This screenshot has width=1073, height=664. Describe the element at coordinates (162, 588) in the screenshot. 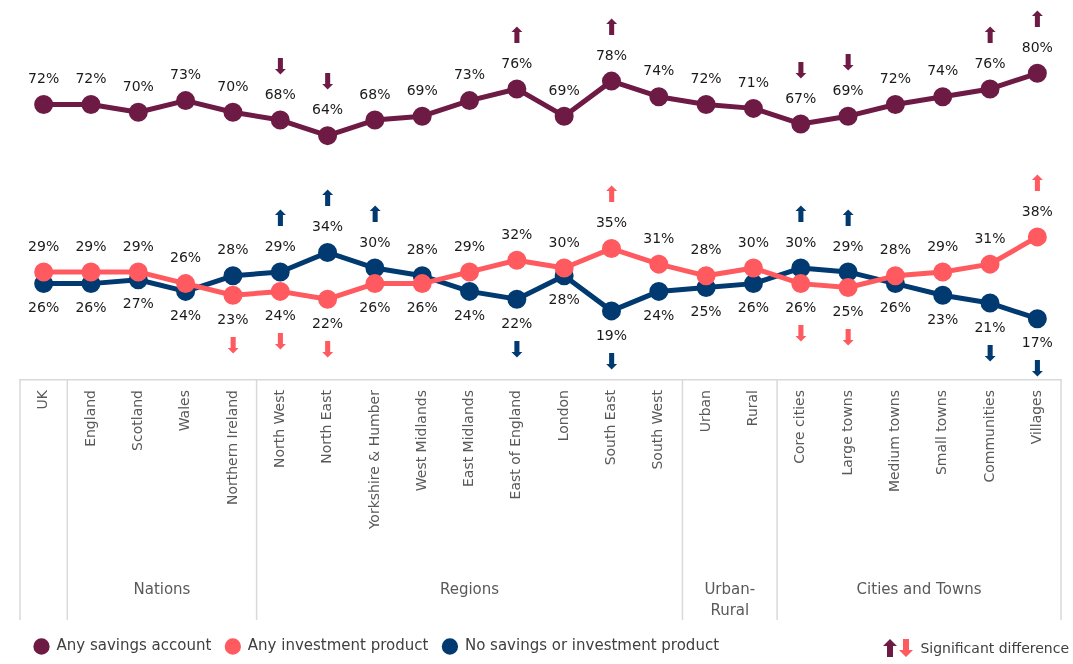

I see `text: Nations` at that location.